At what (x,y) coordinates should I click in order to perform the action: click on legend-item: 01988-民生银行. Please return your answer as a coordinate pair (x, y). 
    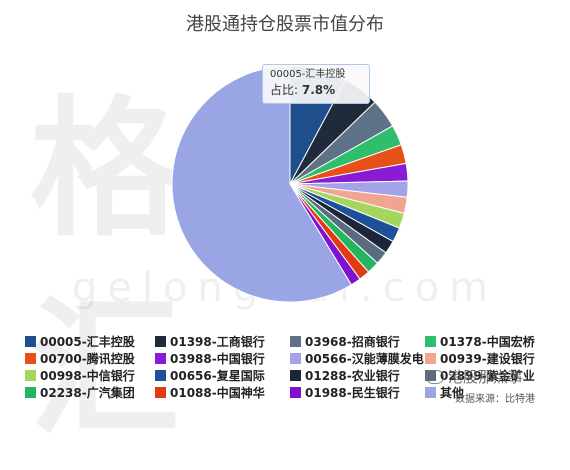
    Looking at the image, I should click on (357, 392).